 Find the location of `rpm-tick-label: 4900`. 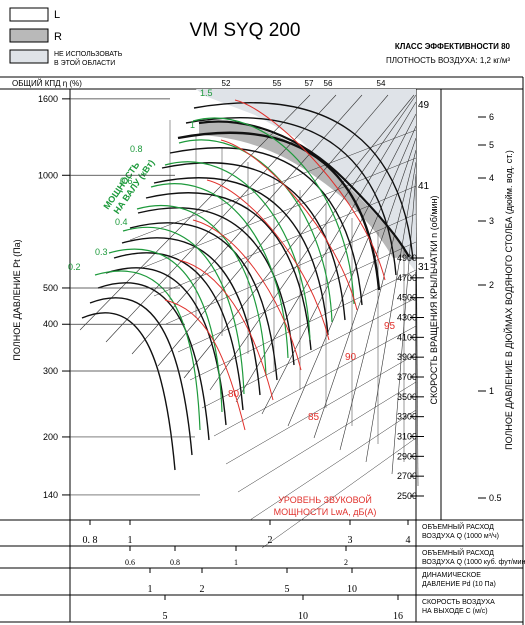

rpm-tick-label: 4900 is located at coordinates (407, 258).